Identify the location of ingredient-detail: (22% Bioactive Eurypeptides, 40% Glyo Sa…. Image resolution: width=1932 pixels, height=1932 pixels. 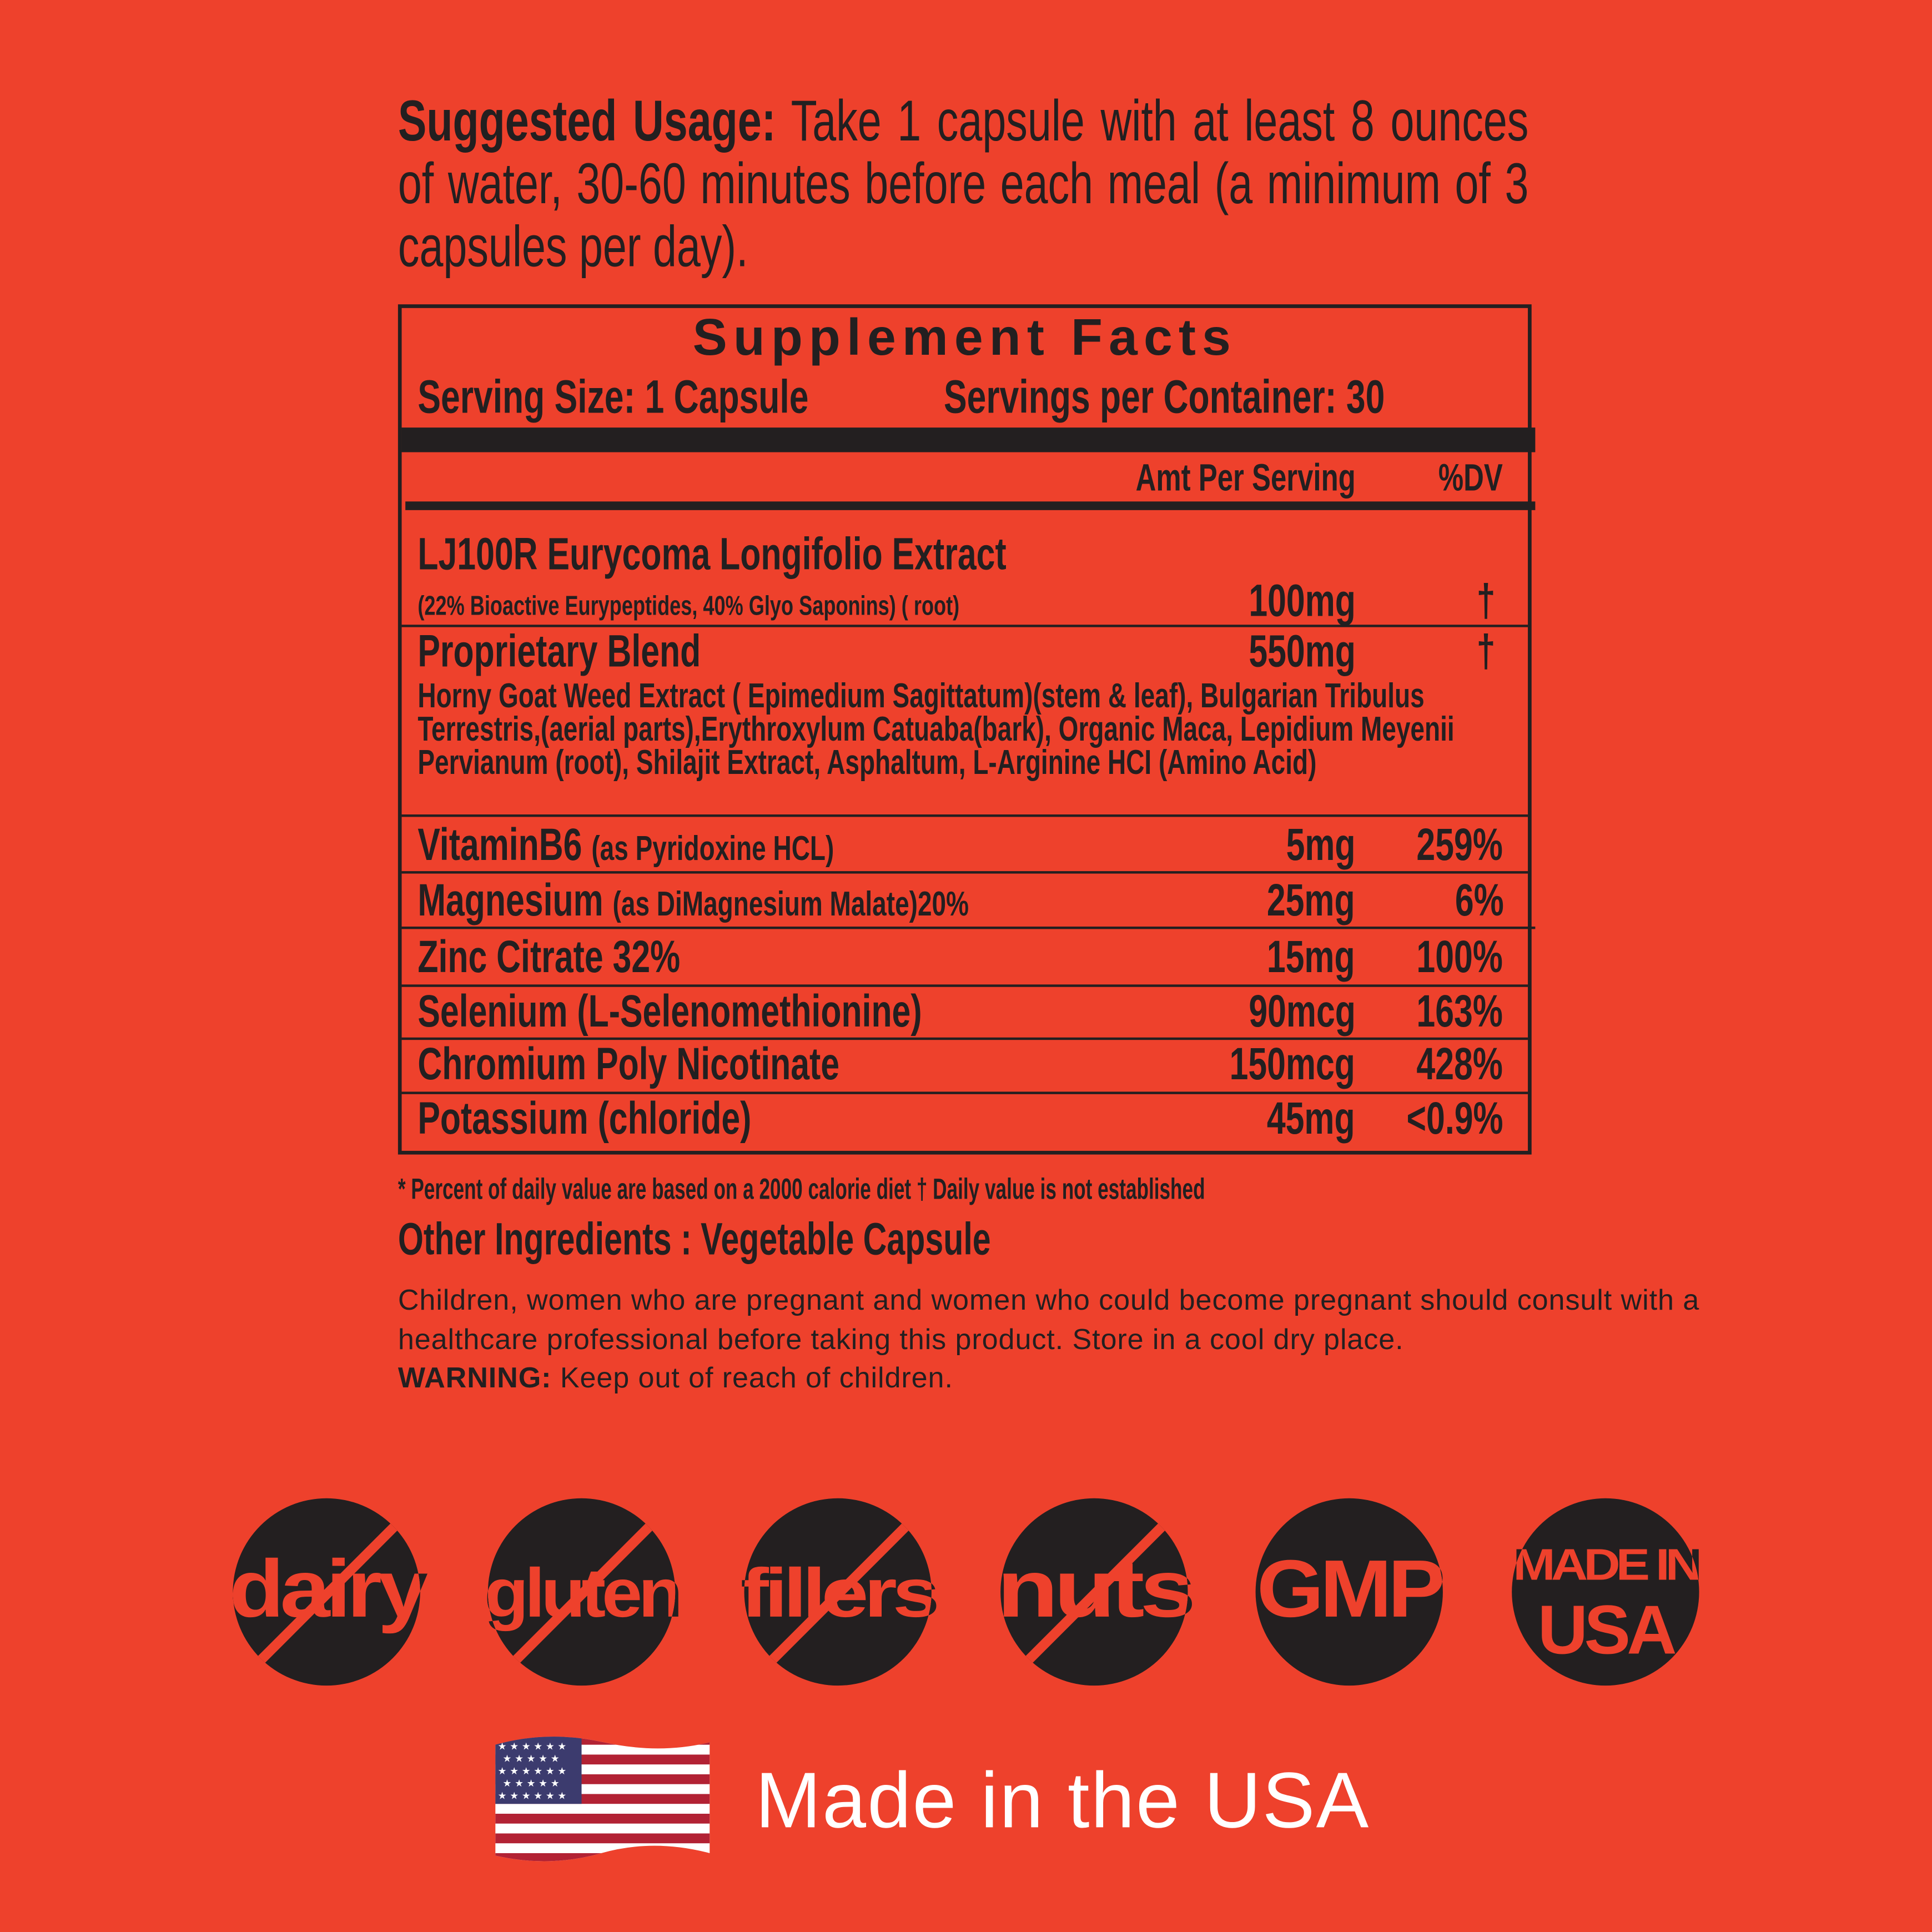
(689, 605).